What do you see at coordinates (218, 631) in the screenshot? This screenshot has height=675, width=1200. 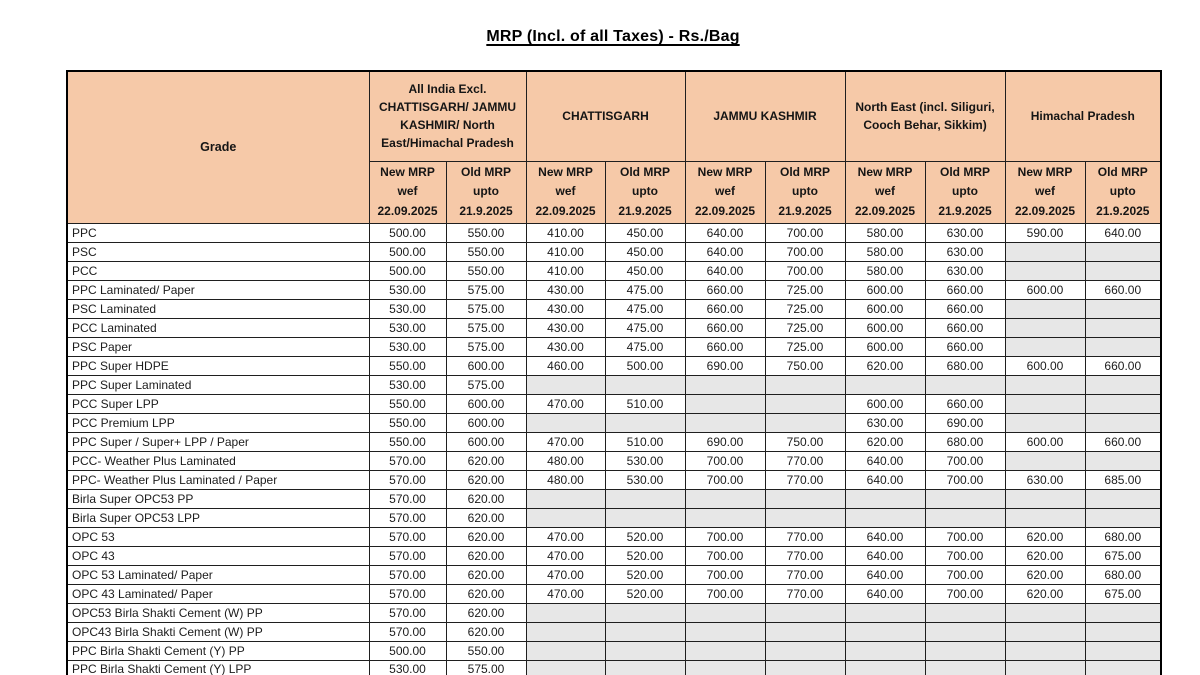 I see `grade-cell: OPC43 Birla Shakti Cement (W) PP` at bounding box center [218, 631].